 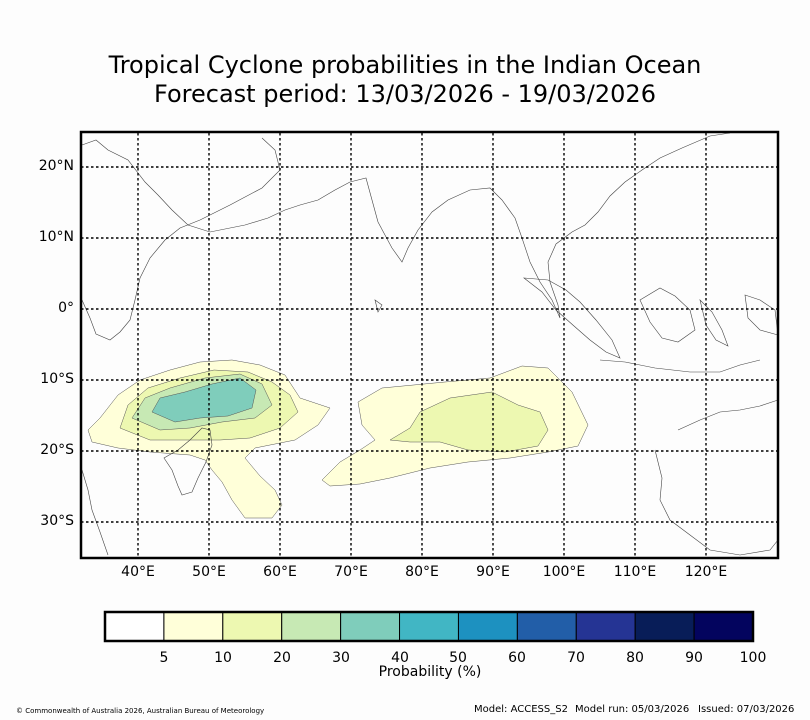 What do you see at coordinates (223, 658) in the screenshot?
I see `colorbar-label-10: 10` at bounding box center [223, 658].